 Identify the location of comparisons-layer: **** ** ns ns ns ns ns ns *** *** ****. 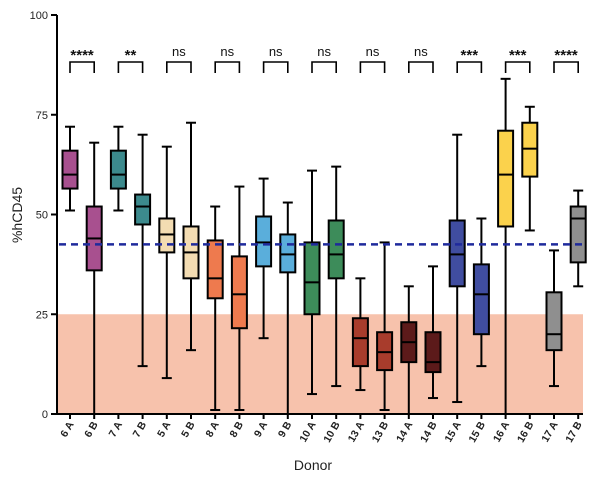
(324, 58).